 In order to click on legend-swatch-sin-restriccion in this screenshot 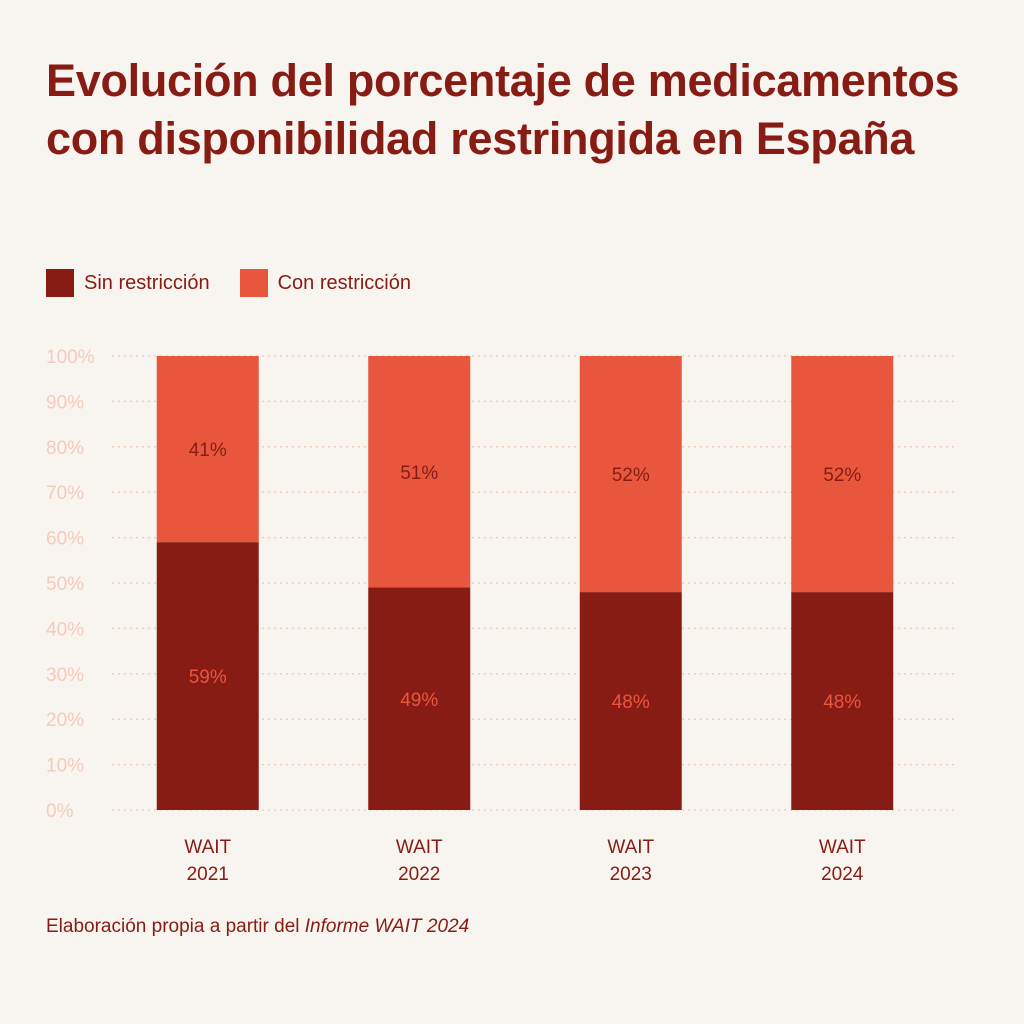, I will do `click(60, 283)`.